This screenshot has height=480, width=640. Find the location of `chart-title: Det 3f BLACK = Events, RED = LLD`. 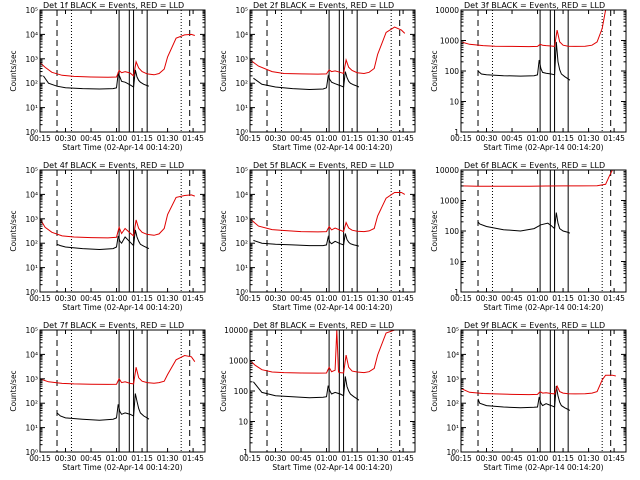

chart-title: Det 3f BLACK = Events, RED = LLD is located at coordinates (534, 5).